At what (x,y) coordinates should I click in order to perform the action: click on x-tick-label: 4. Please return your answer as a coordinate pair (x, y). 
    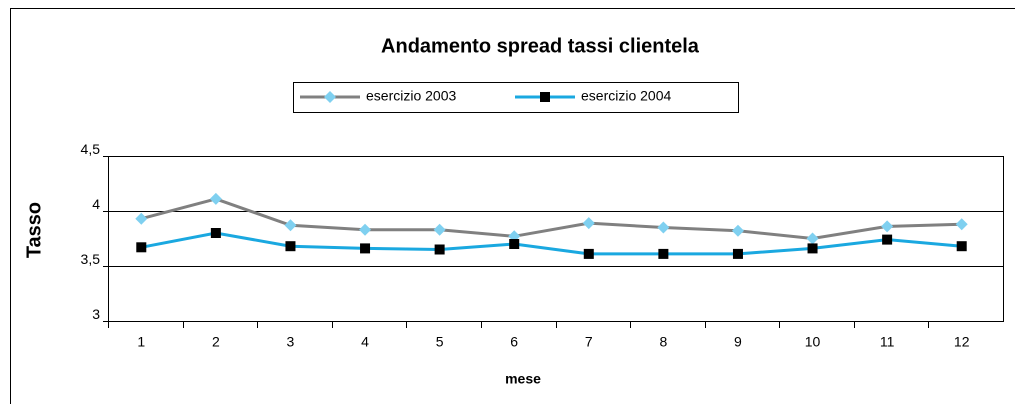
    Looking at the image, I should click on (365, 342).